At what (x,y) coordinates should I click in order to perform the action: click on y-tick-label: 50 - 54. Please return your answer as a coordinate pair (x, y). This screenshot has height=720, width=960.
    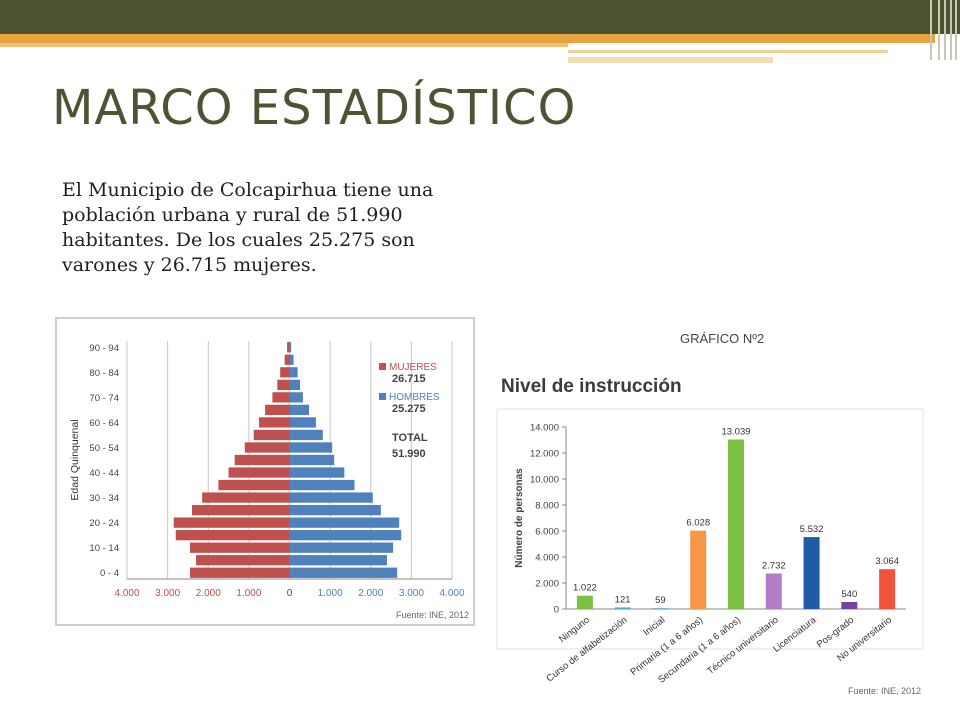
    Looking at the image, I should click on (104, 448).